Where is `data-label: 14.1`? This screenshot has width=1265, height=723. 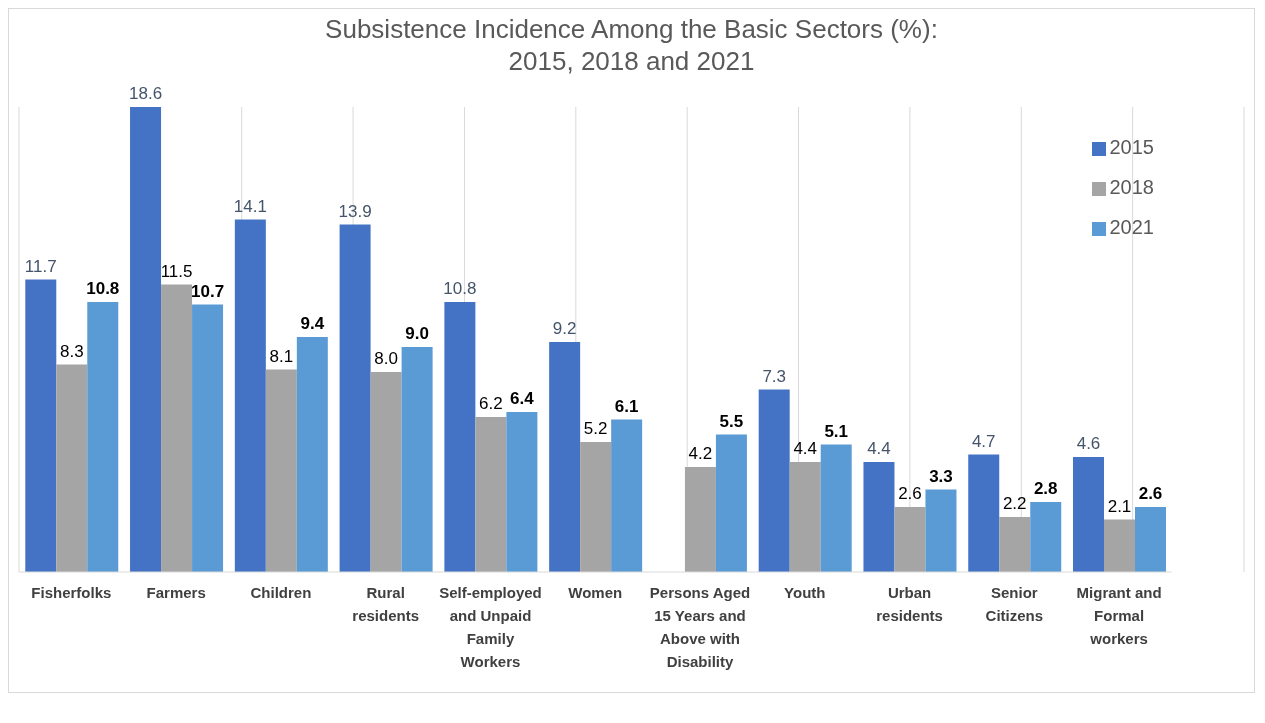 data-label: 14.1 is located at coordinates (250, 206).